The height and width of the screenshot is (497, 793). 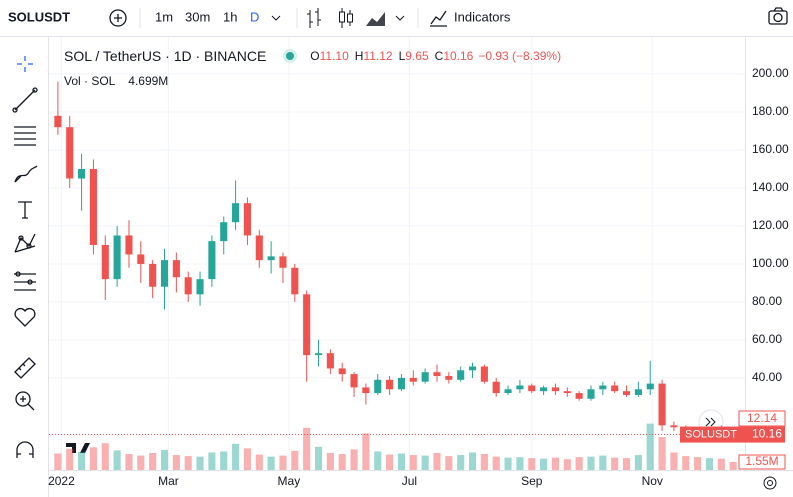 I want to click on indicators-icon, so click(x=438, y=18).